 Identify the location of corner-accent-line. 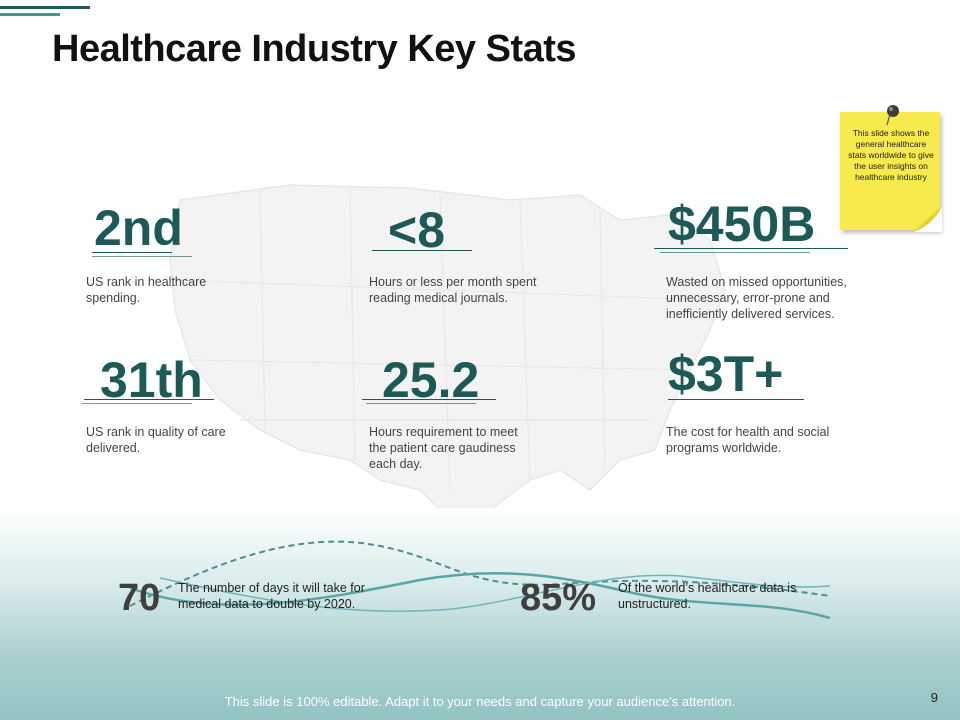
(45, 7).